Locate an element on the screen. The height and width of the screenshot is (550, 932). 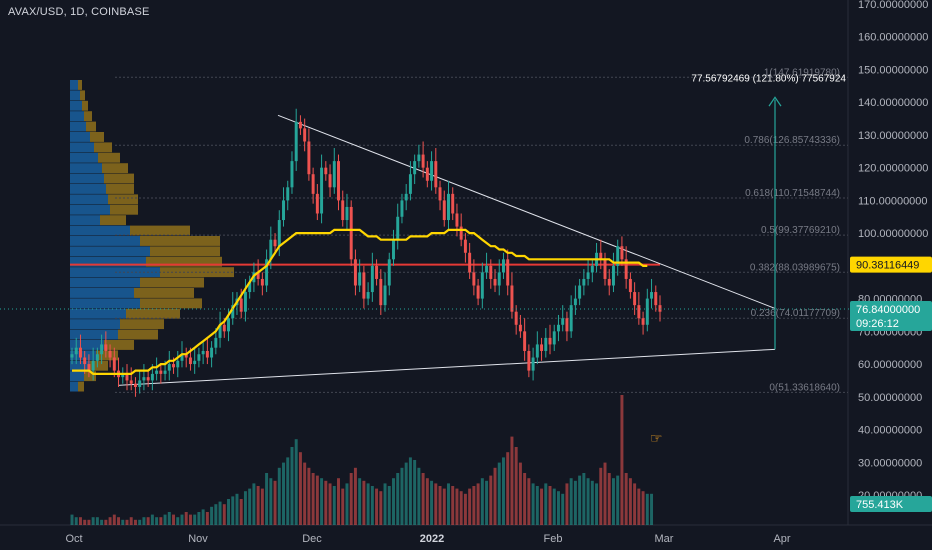
y-tick-label: 50.00000000 is located at coordinates (890, 398).